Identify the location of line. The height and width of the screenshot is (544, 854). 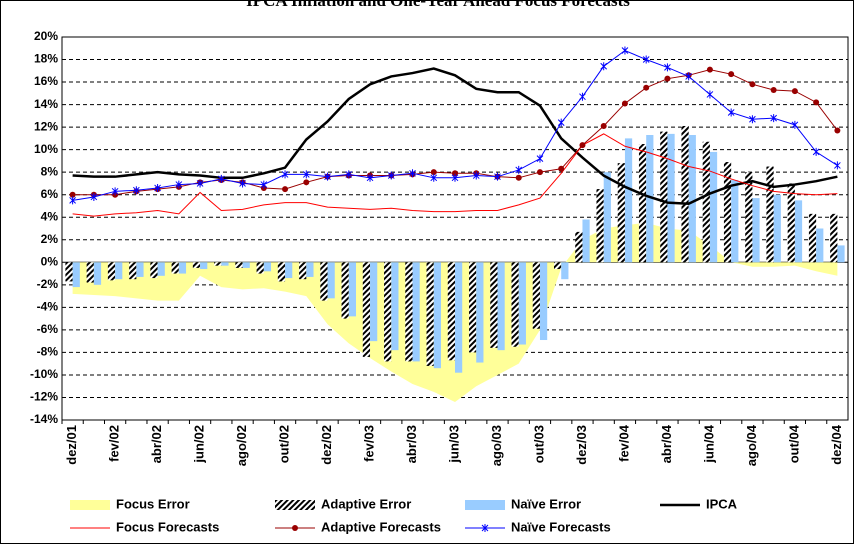
(455, 175).